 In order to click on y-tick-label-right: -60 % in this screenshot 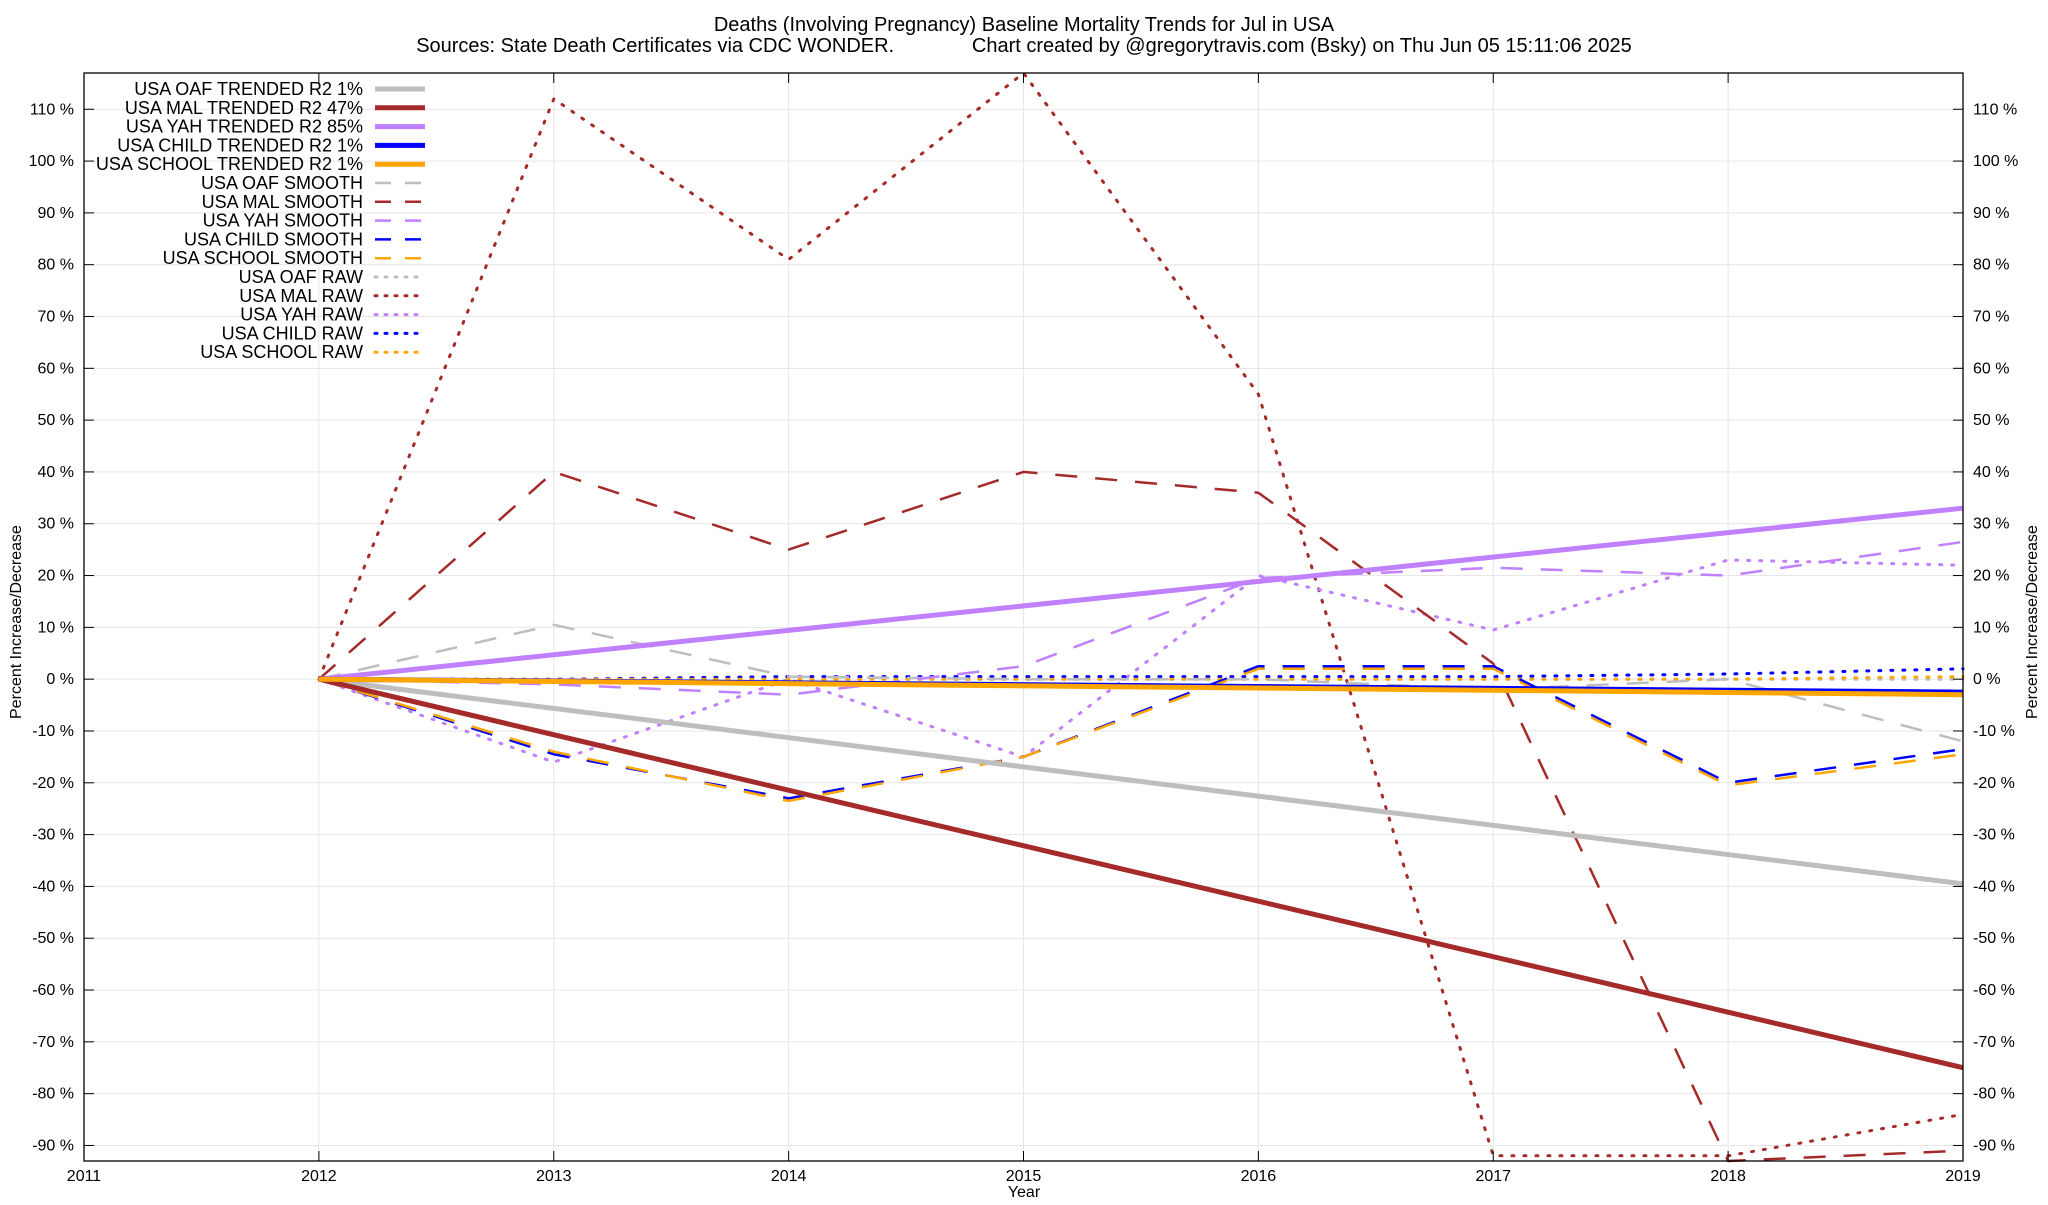, I will do `click(1994, 990)`.